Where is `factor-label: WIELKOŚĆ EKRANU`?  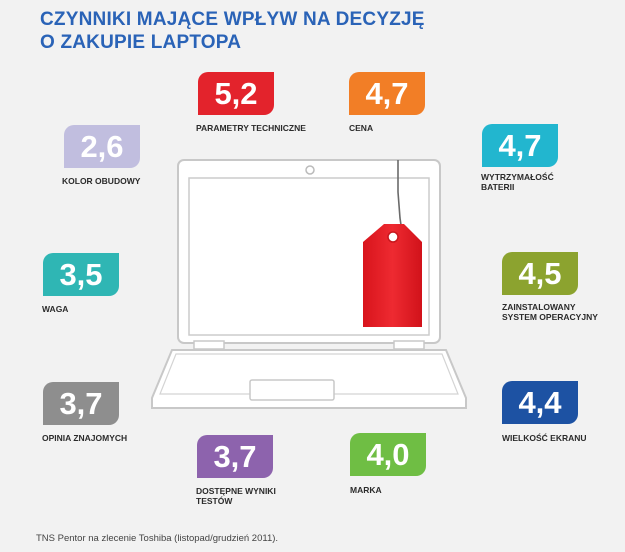 factor-label: WIELKOŚĆ EKRANU is located at coordinates (544, 438).